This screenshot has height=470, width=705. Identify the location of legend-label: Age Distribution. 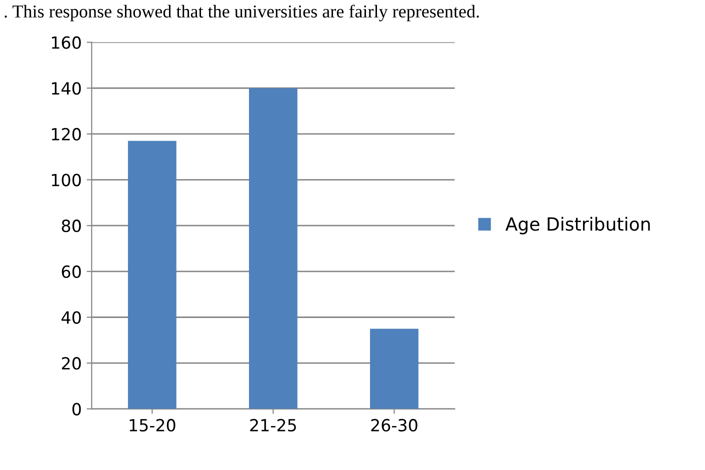
(577, 225).